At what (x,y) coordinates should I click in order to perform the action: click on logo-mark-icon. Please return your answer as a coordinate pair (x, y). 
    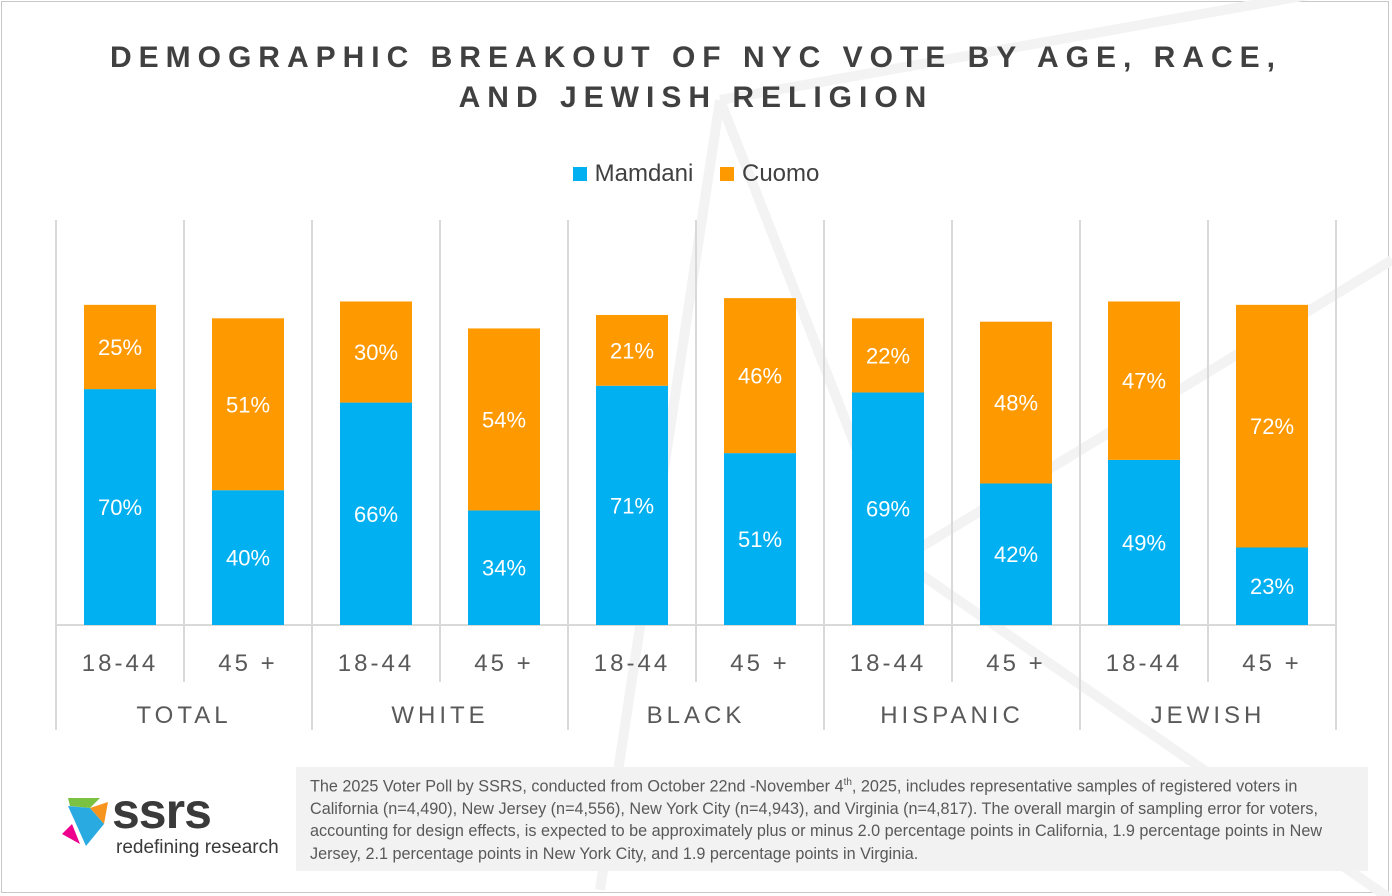
    Looking at the image, I should click on (85, 822).